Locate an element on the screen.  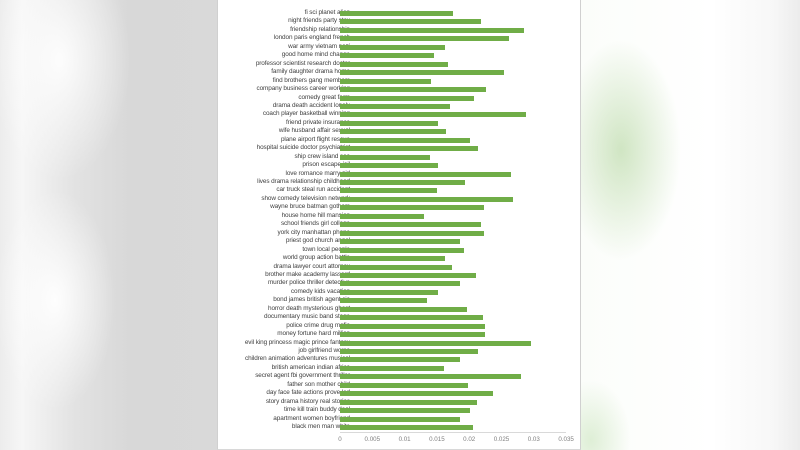
category-label: documentary music band stage is located at coordinates (306, 317).